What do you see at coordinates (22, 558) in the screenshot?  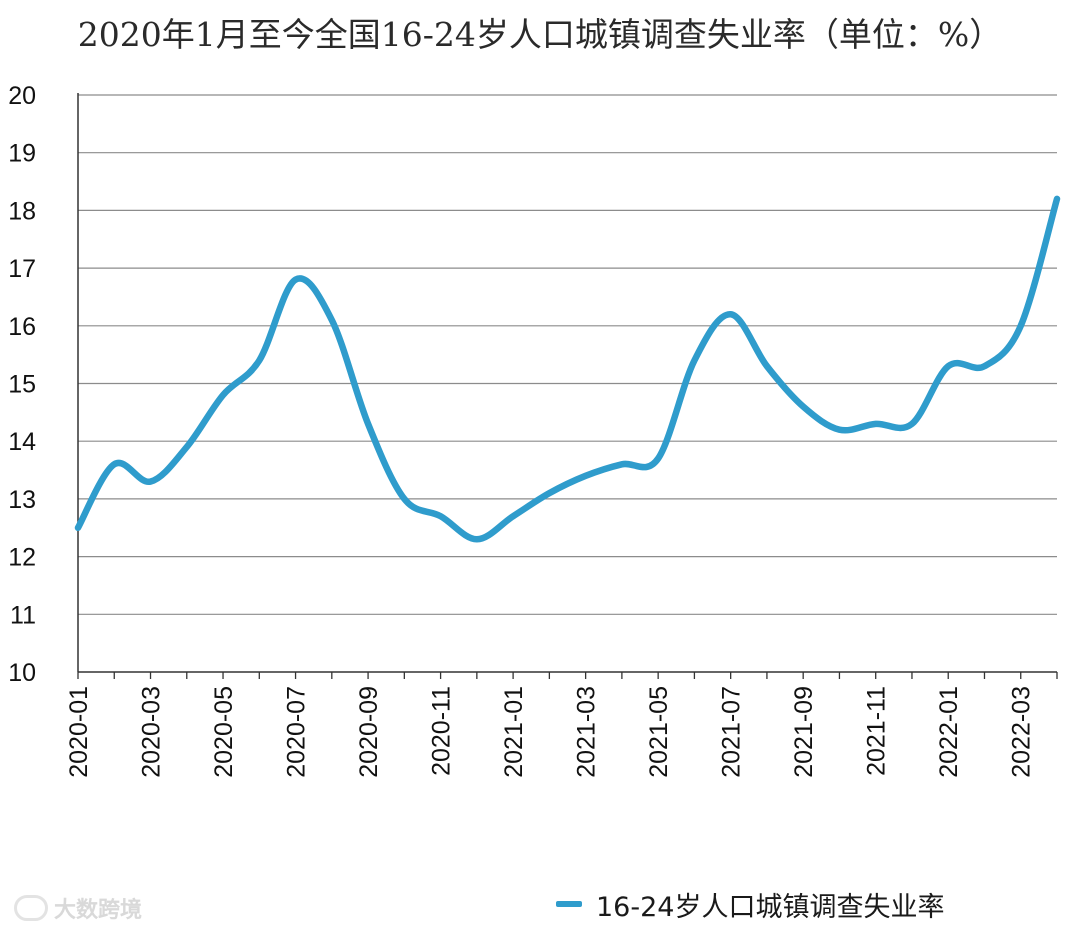 I see `y-tick-label-12: 12` at bounding box center [22, 558].